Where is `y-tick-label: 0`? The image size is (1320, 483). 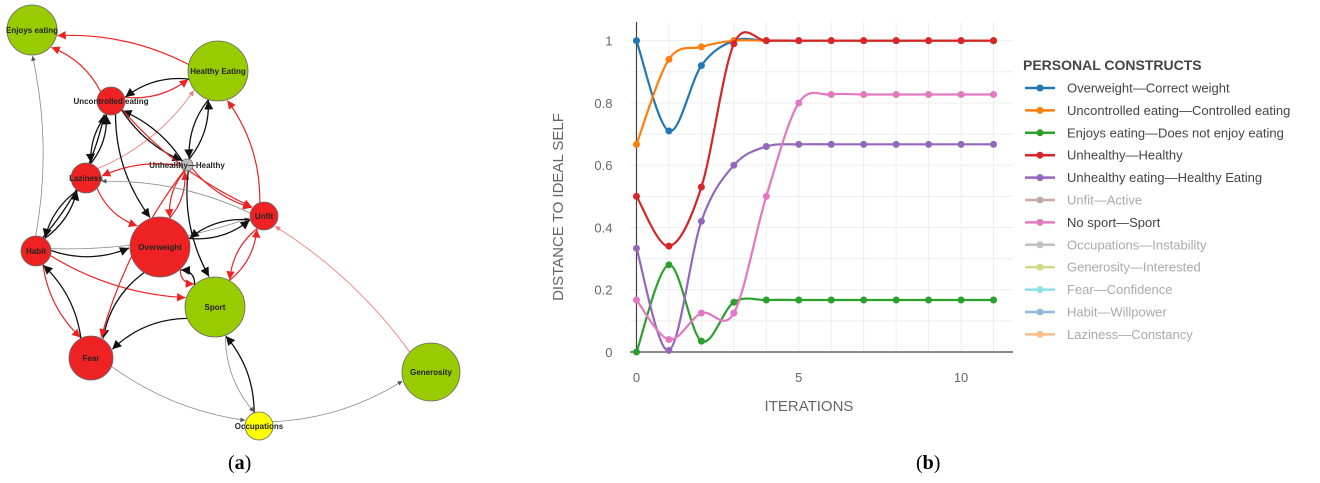
y-tick-label: 0 is located at coordinates (608, 352).